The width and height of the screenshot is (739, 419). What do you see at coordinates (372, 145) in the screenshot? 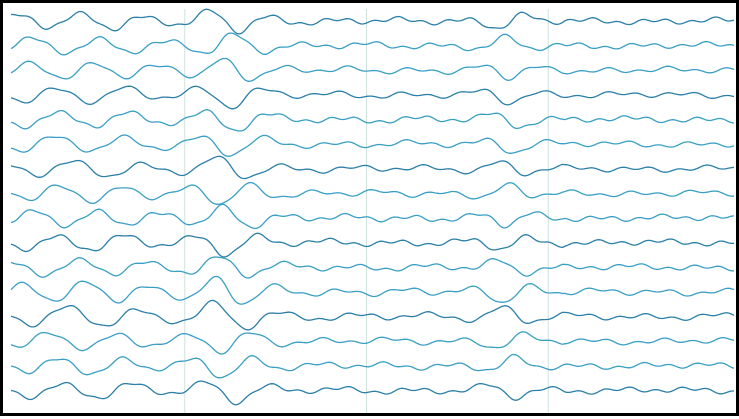
I see `eeg-channel-6-trace` at bounding box center [372, 145].